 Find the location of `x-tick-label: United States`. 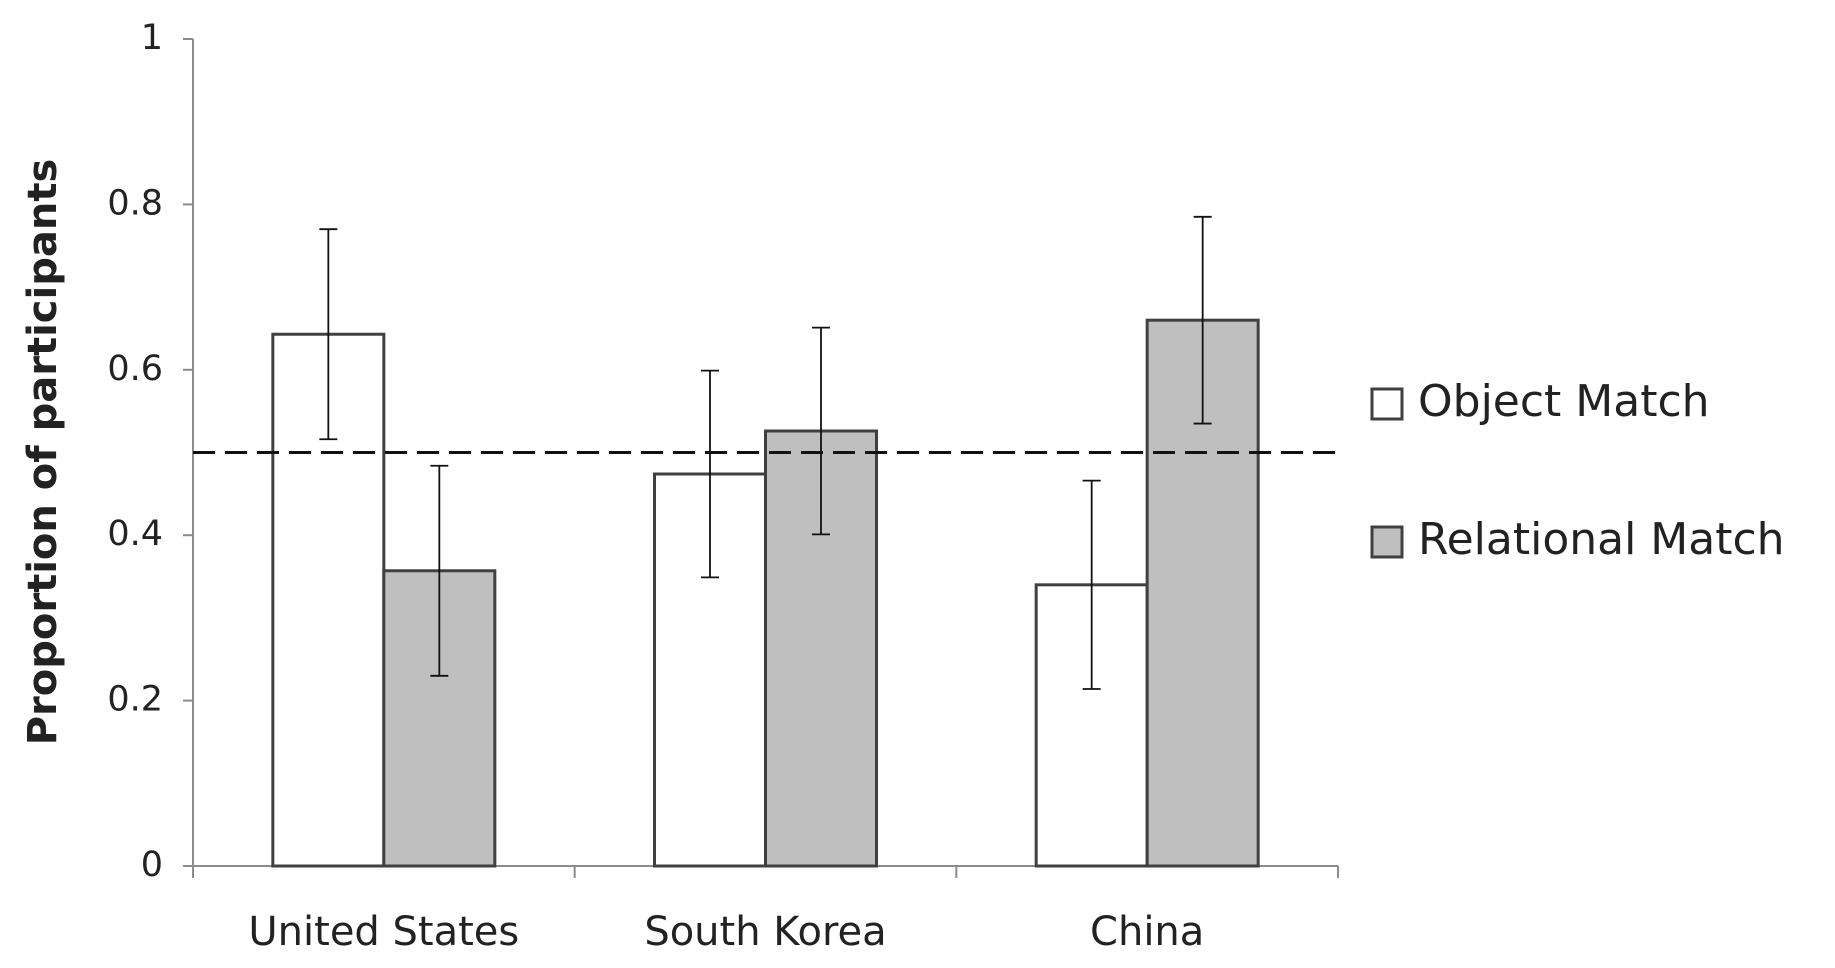

x-tick-label: United States is located at coordinates (383, 932).